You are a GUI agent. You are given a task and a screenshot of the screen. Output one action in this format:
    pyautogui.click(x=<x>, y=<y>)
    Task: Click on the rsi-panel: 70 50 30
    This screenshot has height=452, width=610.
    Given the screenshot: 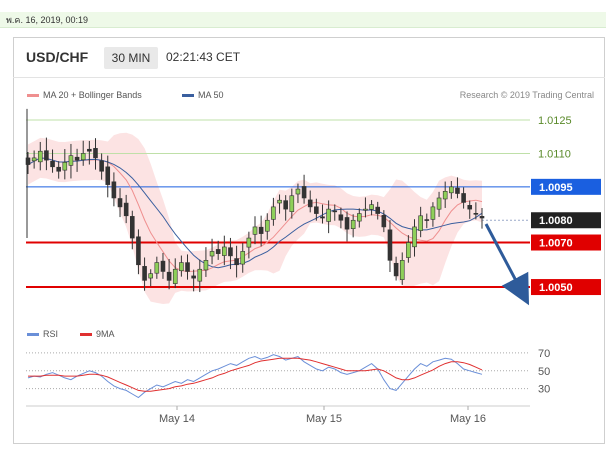 What is the action you would take?
    pyautogui.click(x=288, y=373)
    